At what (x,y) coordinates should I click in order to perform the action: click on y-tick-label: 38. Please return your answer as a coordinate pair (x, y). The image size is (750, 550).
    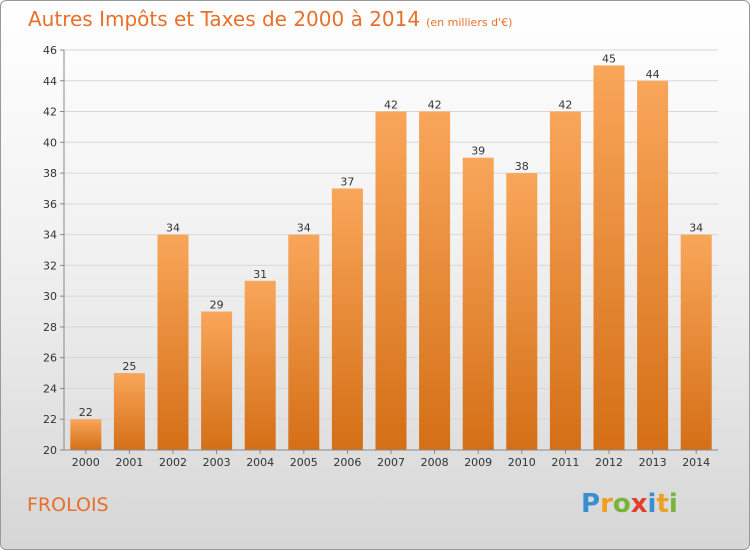
    Looking at the image, I should click on (50, 173).